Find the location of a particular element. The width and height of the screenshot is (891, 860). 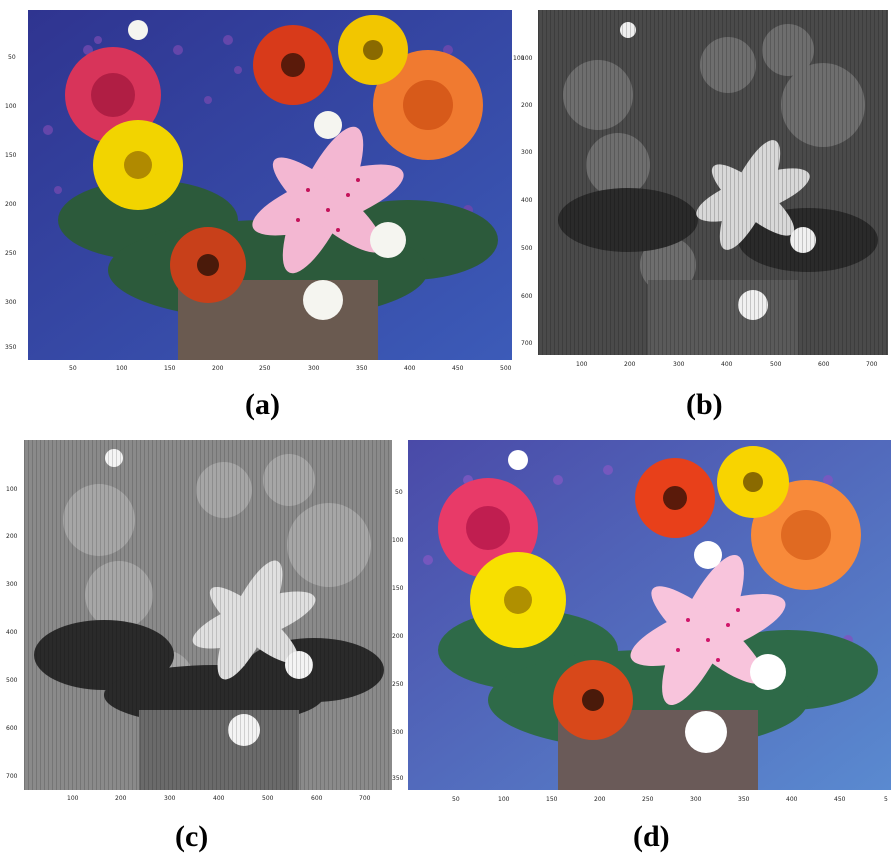

caption-c: (c) is located at coordinates (192, 836).